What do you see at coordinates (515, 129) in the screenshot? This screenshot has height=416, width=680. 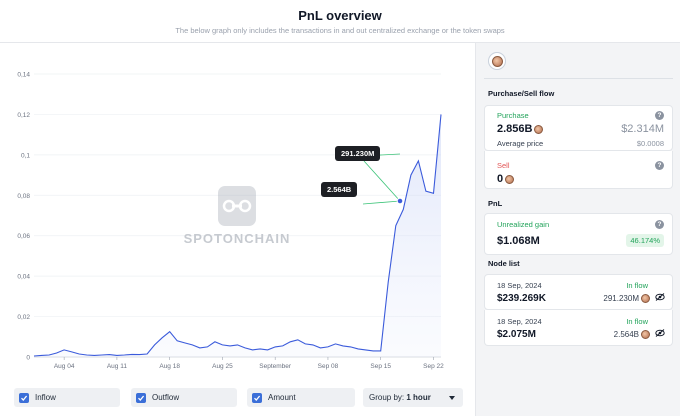 I see `purchase-amount: 2.856B` at bounding box center [515, 129].